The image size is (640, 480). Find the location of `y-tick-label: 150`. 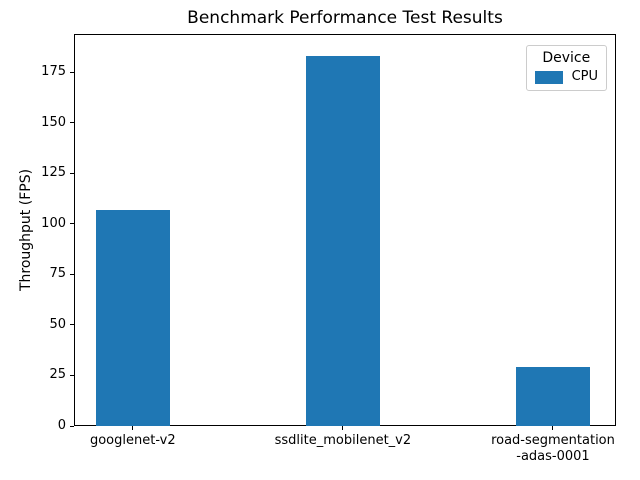

y-tick-label: 150 is located at coordinates (53, 122).